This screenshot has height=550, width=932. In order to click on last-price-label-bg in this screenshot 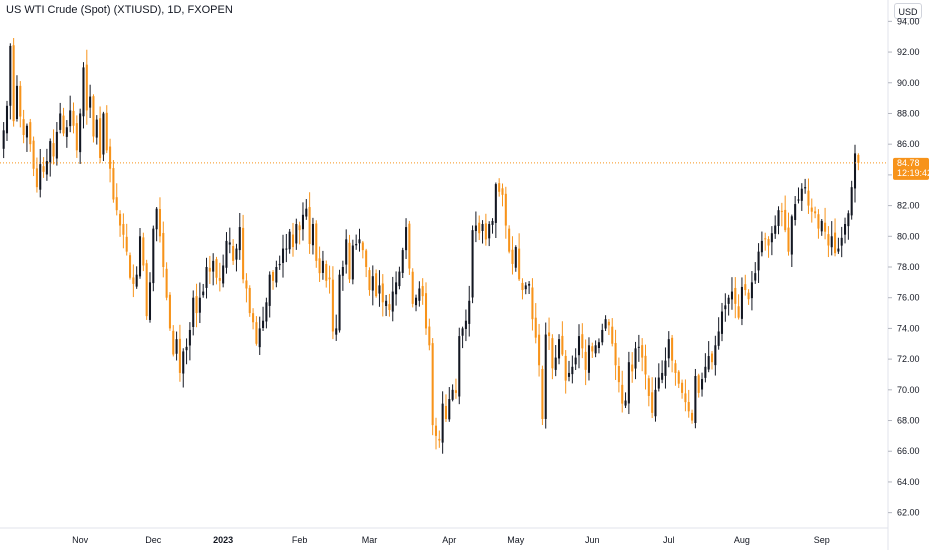, I will do `click(911, 168)`.